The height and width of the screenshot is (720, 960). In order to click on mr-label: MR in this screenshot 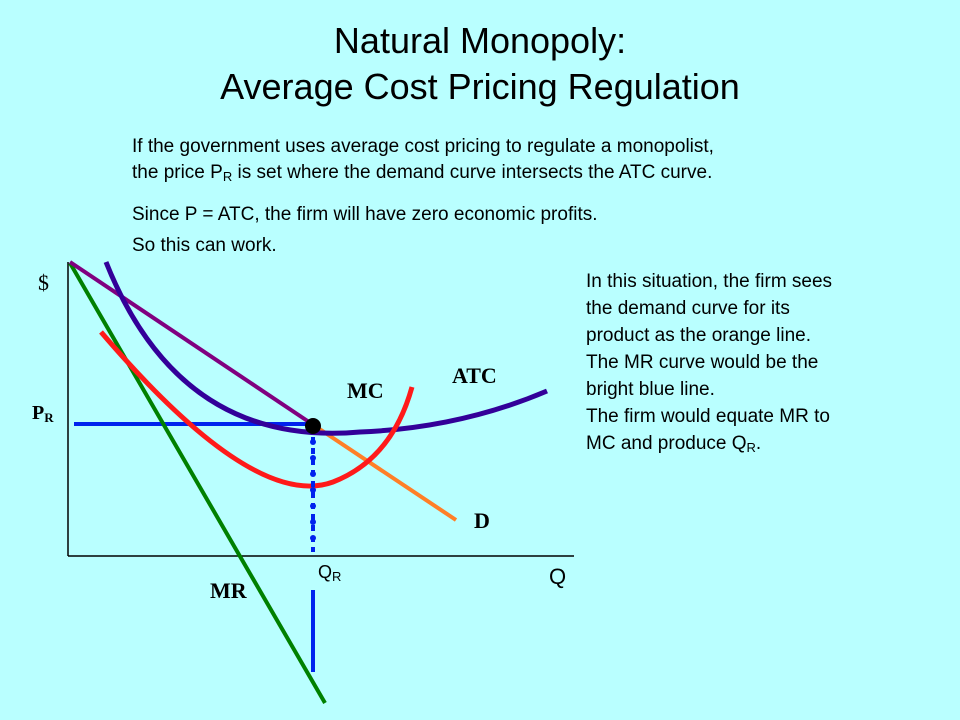, I will do `click(228, 590)`.